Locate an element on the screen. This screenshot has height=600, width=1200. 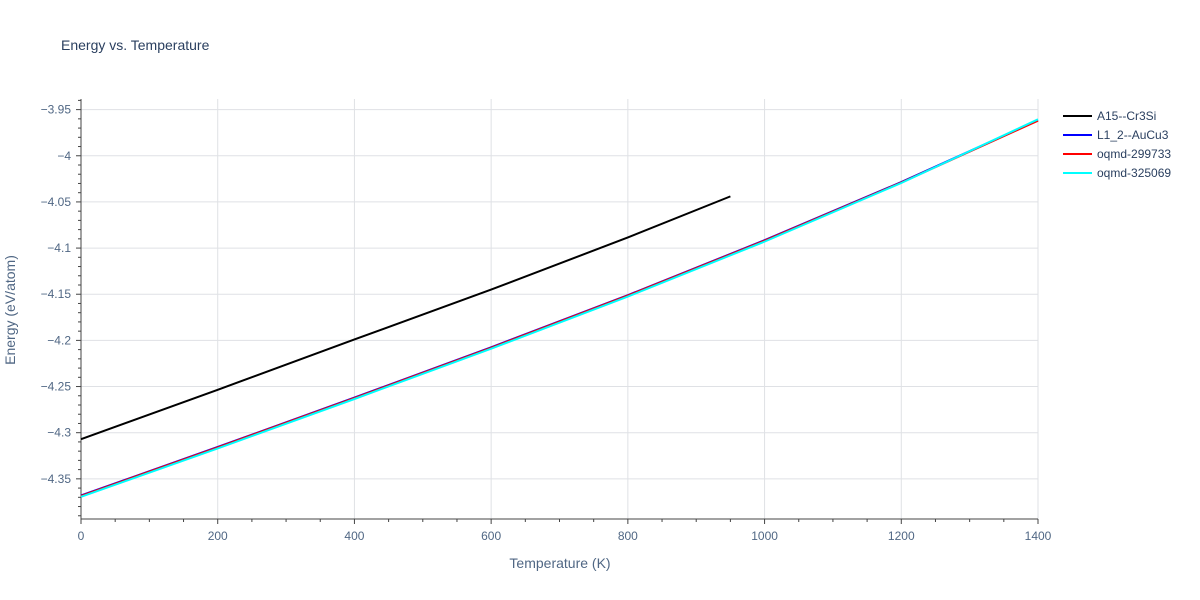
y-tick-label: −4.05 is located at coordinates (56, 202).